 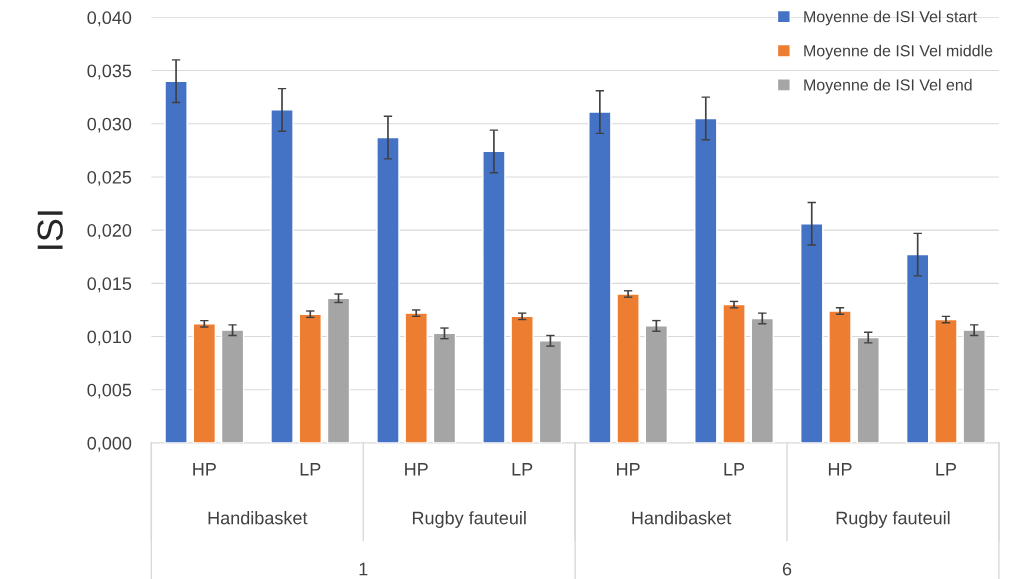 What do you see at coordinates (363, 569) in the screenshot?
I see `text: 1` at bounding box center [363, 569].